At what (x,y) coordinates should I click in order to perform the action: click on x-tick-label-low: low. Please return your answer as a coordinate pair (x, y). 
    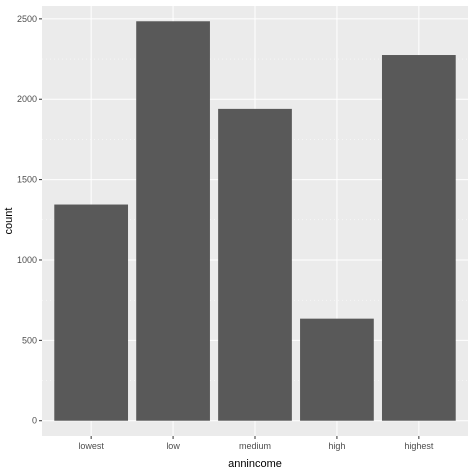
    Looking at the image, I should click on (173, 446).